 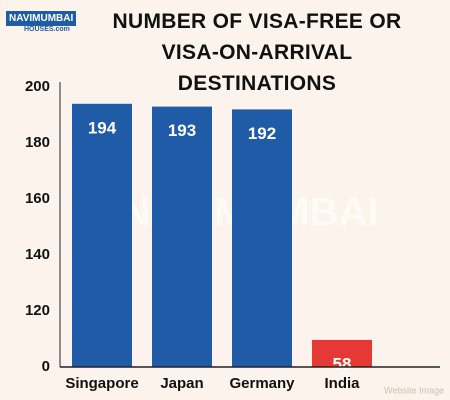 What do you see at coordinates (262, 383) in the screenshot?
I see `x-tick-label: Germany` at bounding box center [262, 383].